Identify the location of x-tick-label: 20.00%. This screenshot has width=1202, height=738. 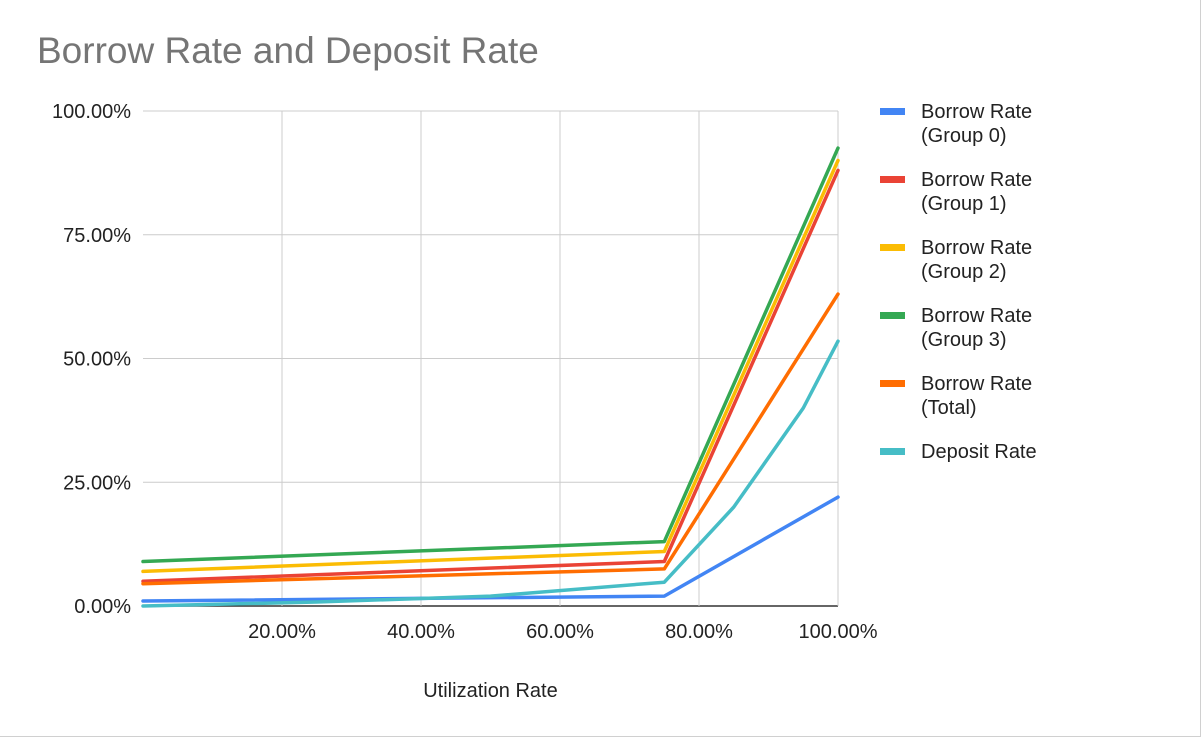
(282, 632).